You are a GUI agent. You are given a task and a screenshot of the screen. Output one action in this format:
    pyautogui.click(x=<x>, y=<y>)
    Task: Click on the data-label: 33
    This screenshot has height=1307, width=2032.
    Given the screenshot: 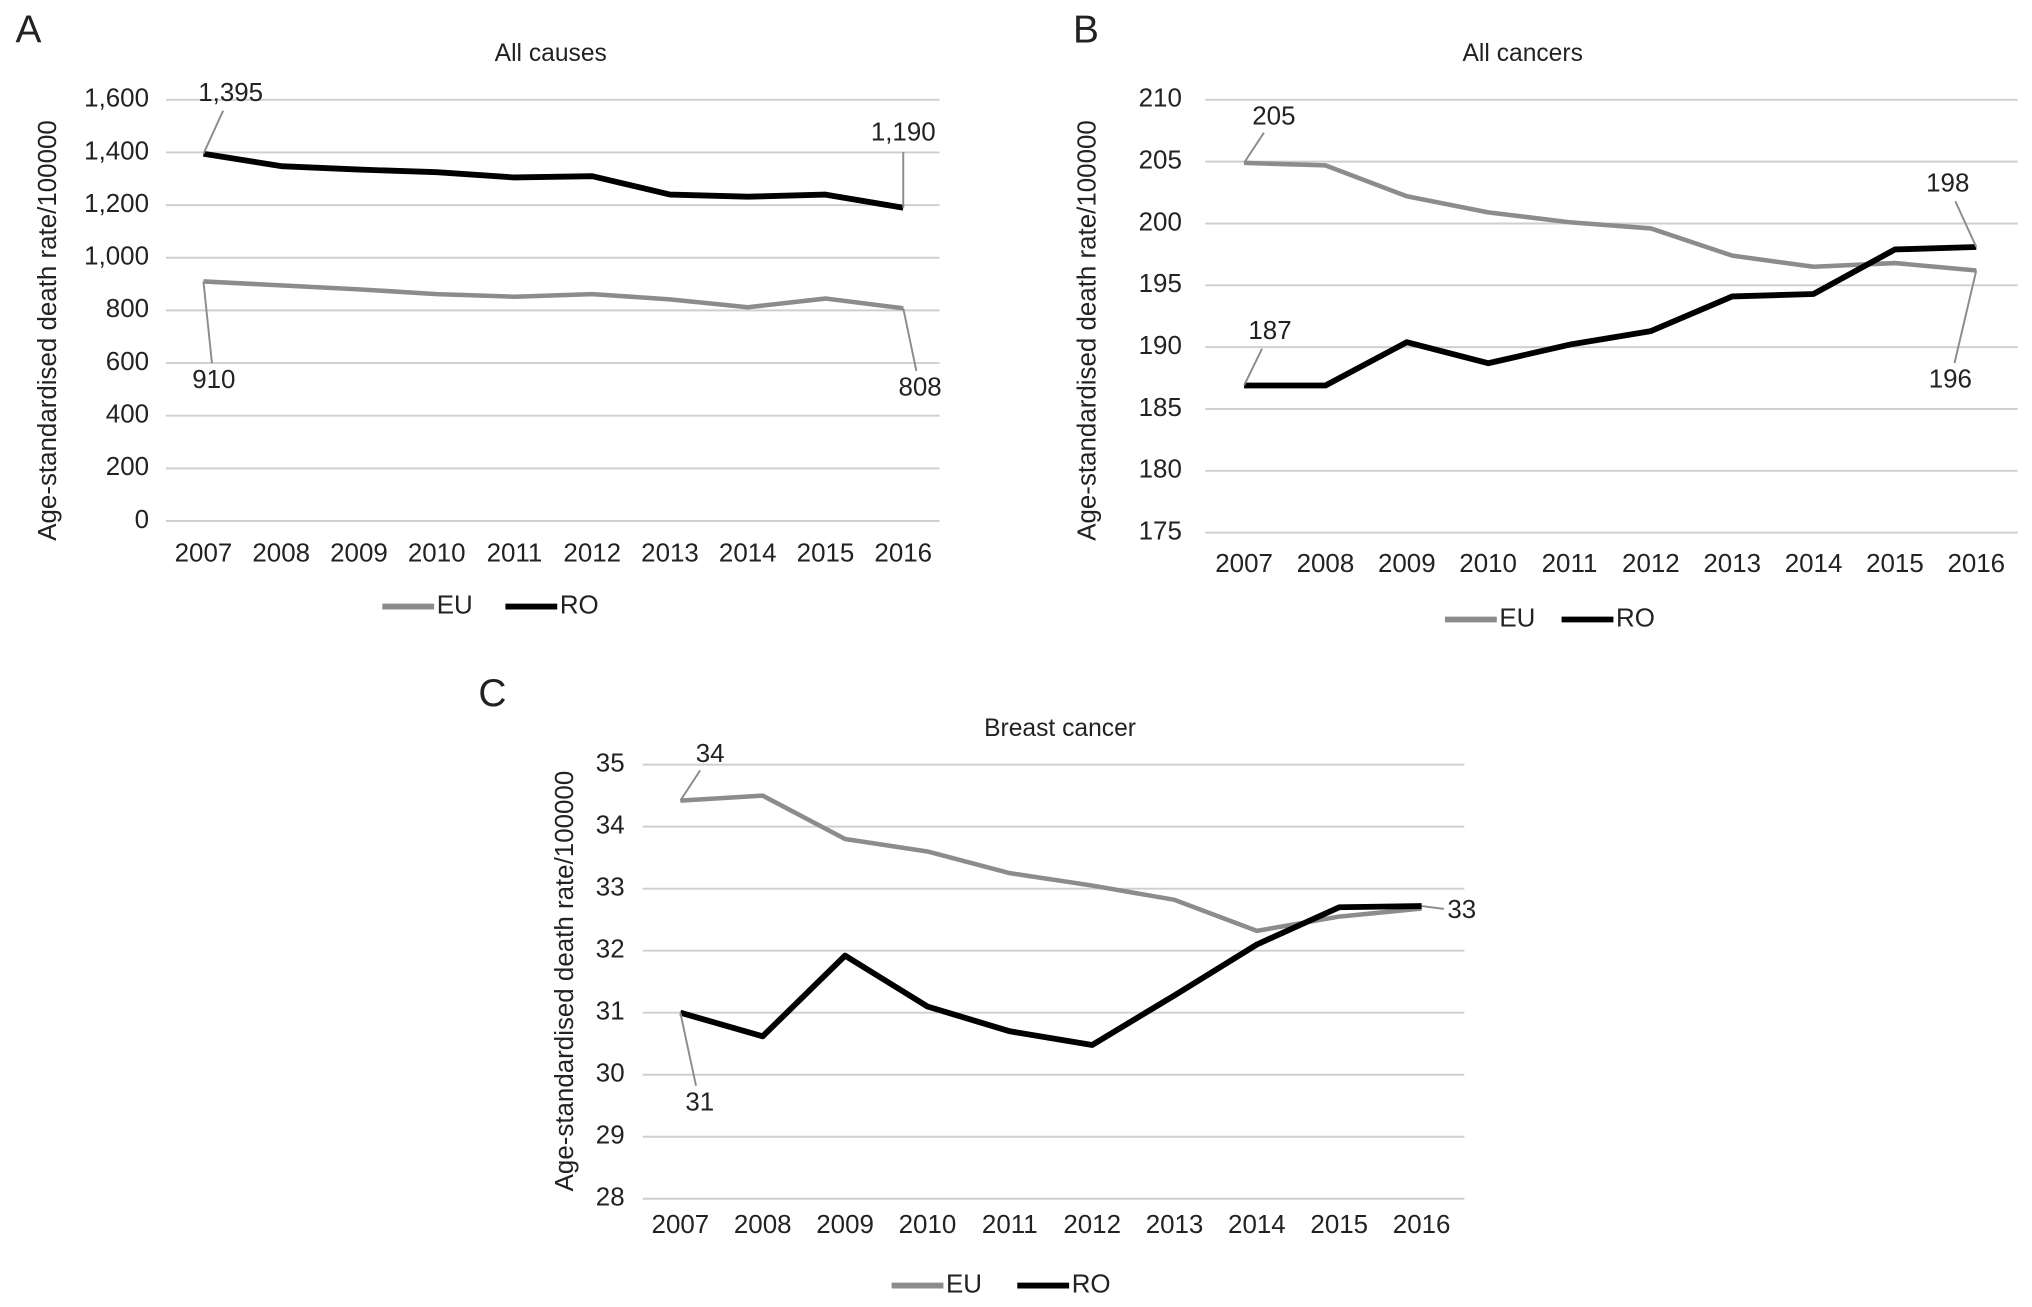 What is the action you would take?
    pyautogui.click(x=1461, y=910)
    